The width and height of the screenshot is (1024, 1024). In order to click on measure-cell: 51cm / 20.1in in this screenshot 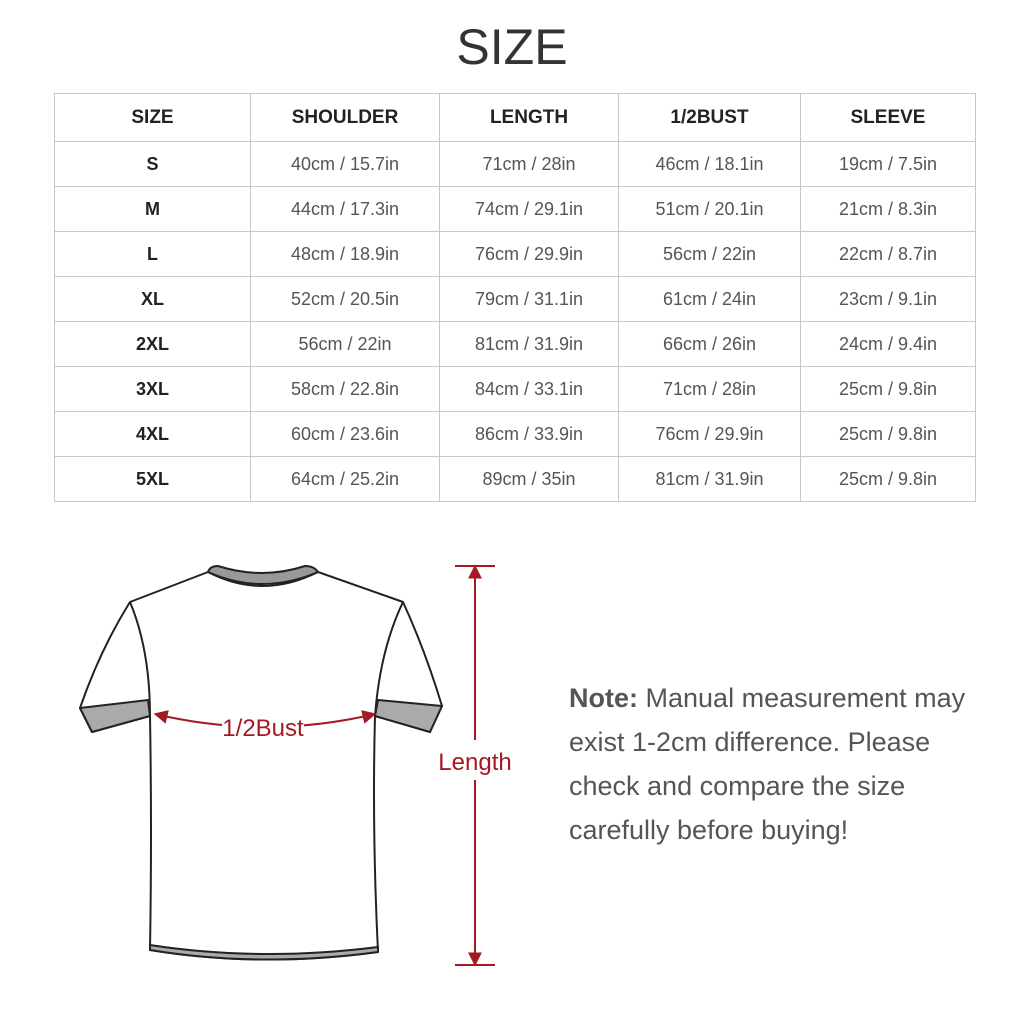, I will do `click(709, 209)`.